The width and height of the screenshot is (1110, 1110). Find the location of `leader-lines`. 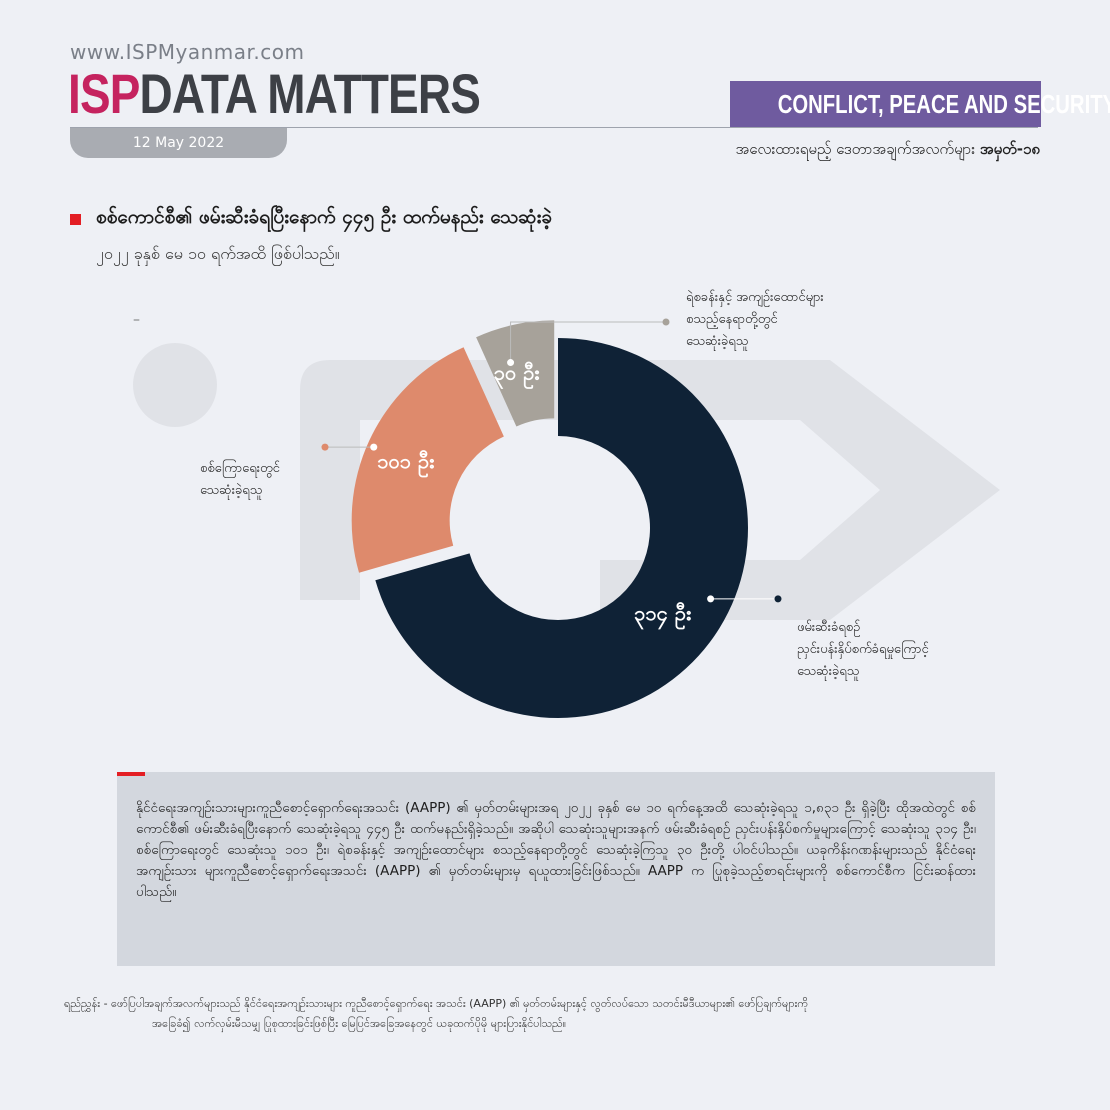

leader-lines is located at coordinates (551, 460).